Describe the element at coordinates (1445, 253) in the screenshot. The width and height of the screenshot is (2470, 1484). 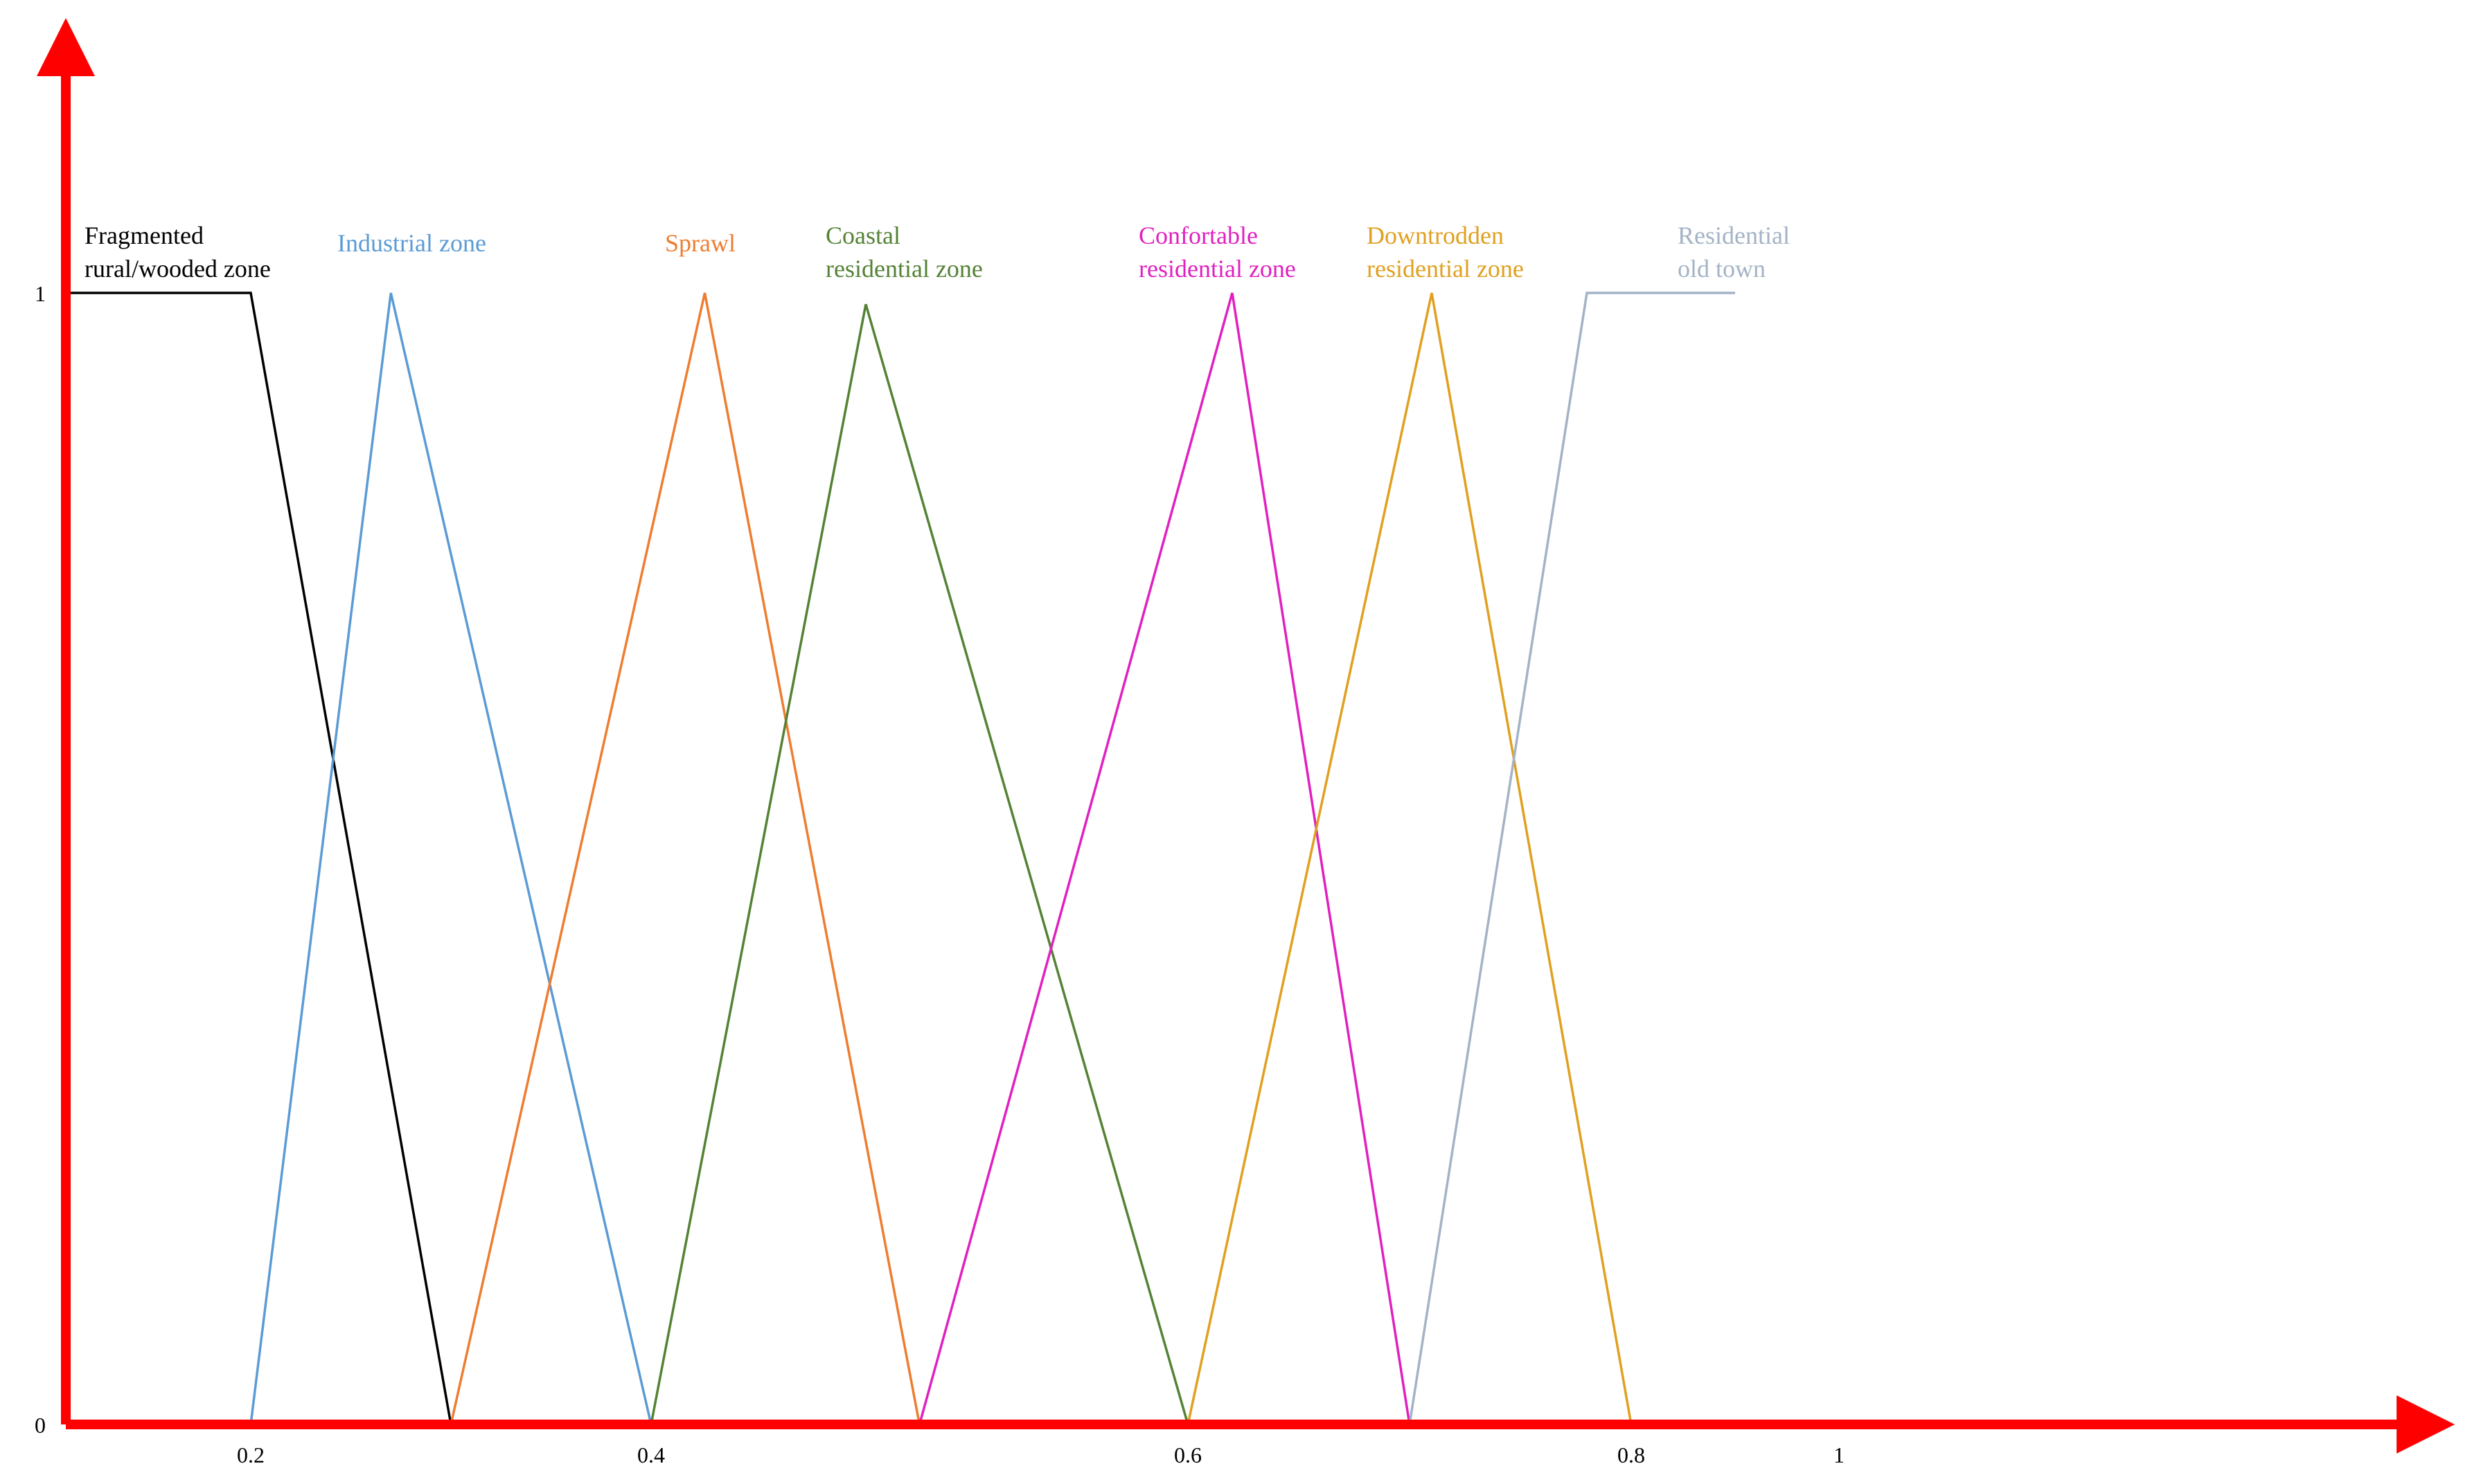
I see `series-label-6: Downtrodden residential zone` at that location.